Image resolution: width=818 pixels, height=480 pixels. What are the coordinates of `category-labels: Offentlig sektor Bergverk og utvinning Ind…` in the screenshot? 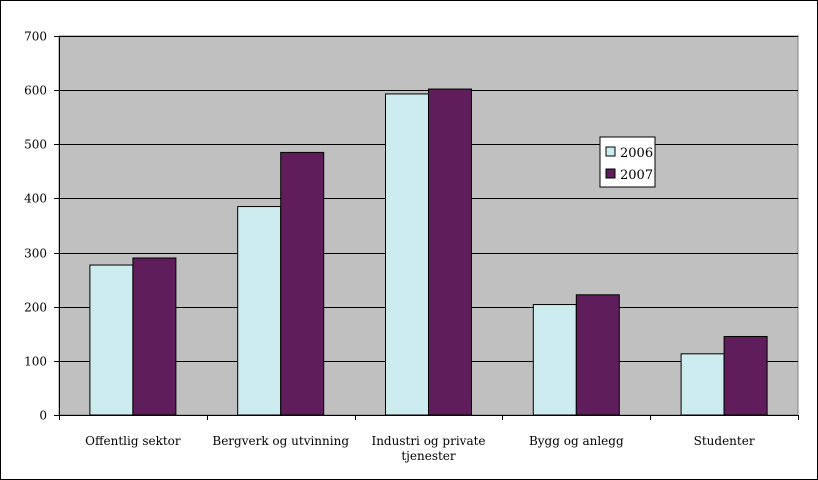 It's located at (420, 448).